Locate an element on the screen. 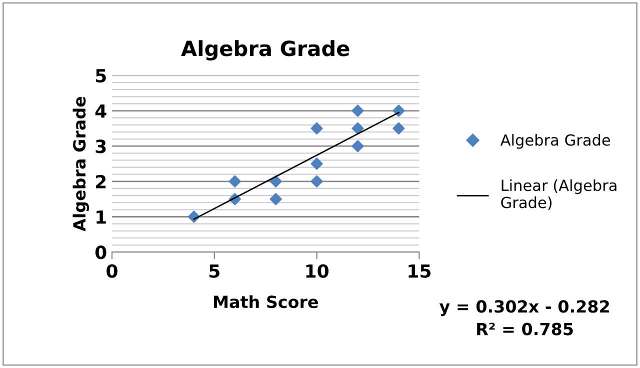  y-tick-label: 2 is located at coordinates (101, 181).